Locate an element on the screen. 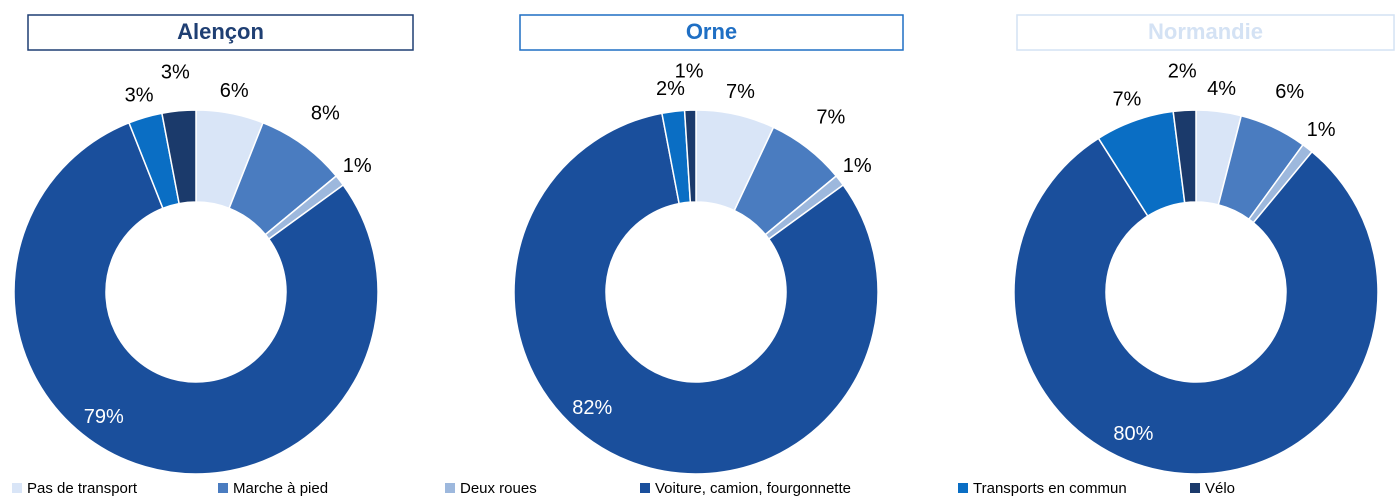 This screenshot has width=1396, height=498. legend-label: Marche à pied is located at coordinates (280, 488).